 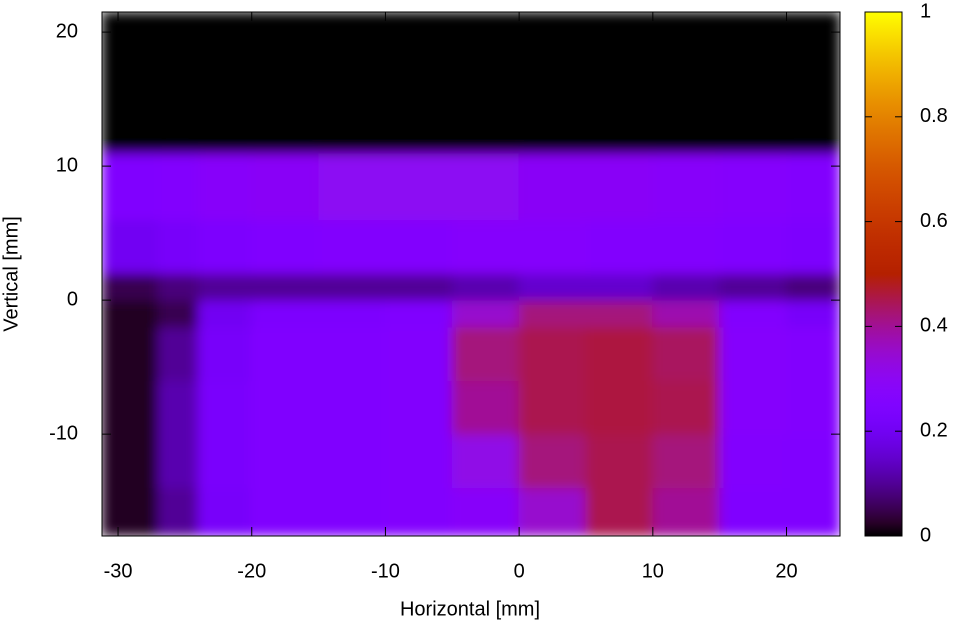 I want to click on x-tick-label: 0, so click(x=519, y=571).